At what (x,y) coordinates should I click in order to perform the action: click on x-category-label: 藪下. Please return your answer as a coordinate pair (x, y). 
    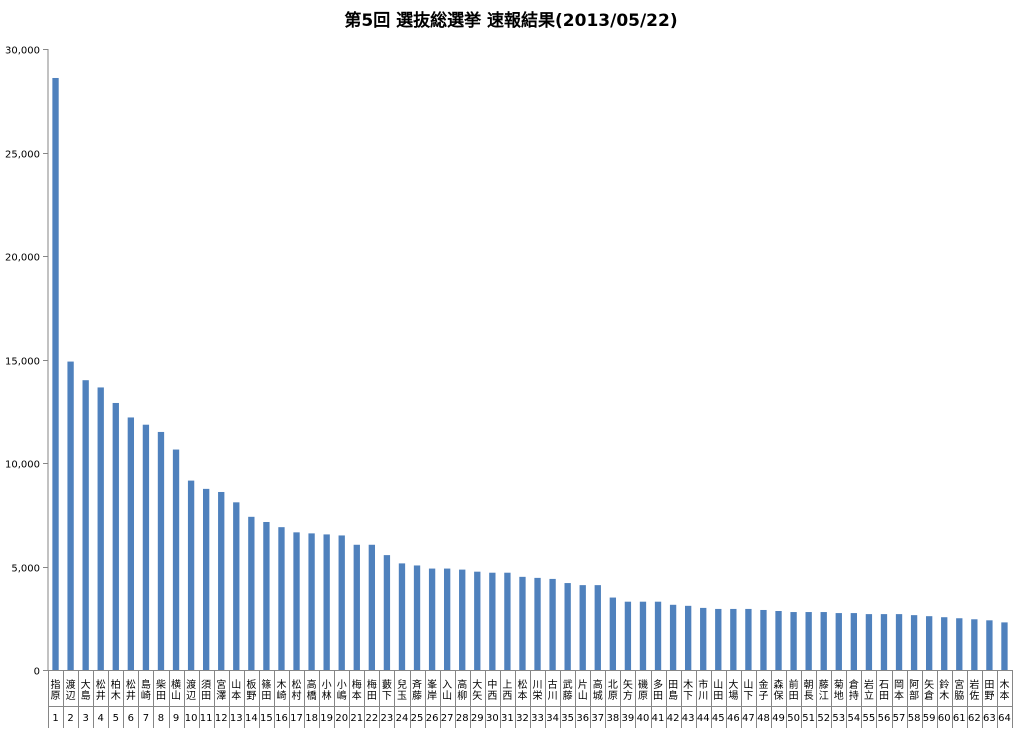
    Looking at the image, I should click on (387, 690).